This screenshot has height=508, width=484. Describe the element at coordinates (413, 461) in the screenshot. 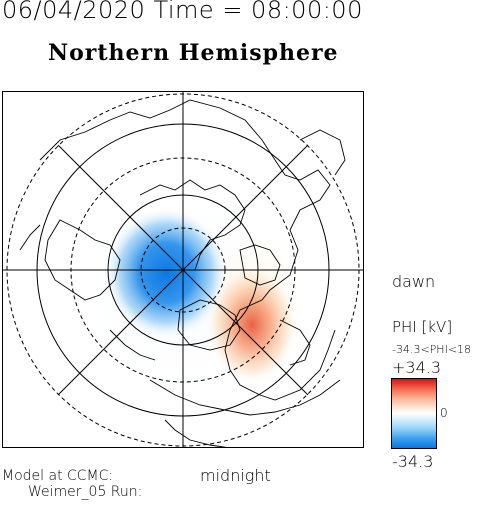

I see `colorbar-min-label: -34.3` at that location.